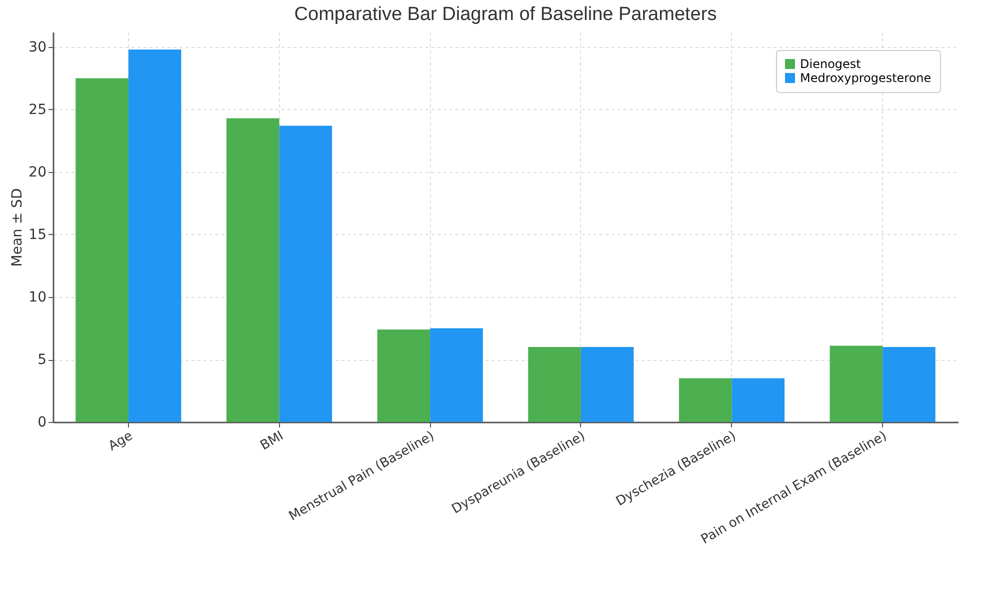 This screenshot has width=998, height=610. What do you see at coordinates (42, 360) in the screenshot?
I see `y-tick-label: 5` at bounding box center [42, 360].